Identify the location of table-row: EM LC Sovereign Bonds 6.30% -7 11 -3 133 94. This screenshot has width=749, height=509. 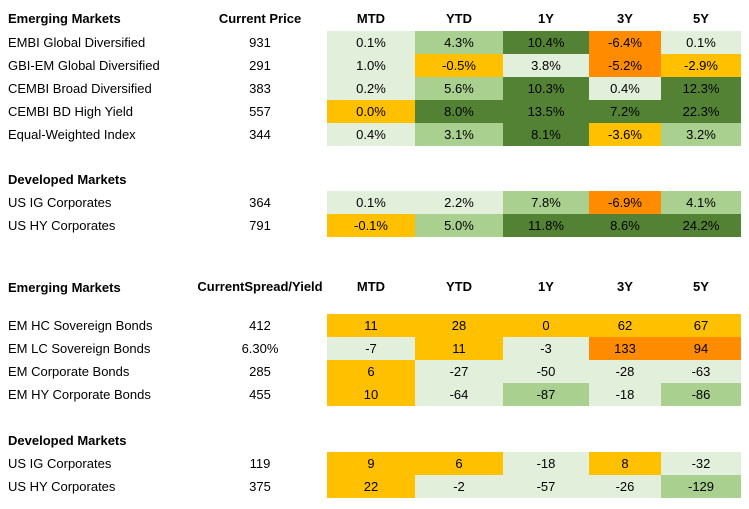
(374, 348).